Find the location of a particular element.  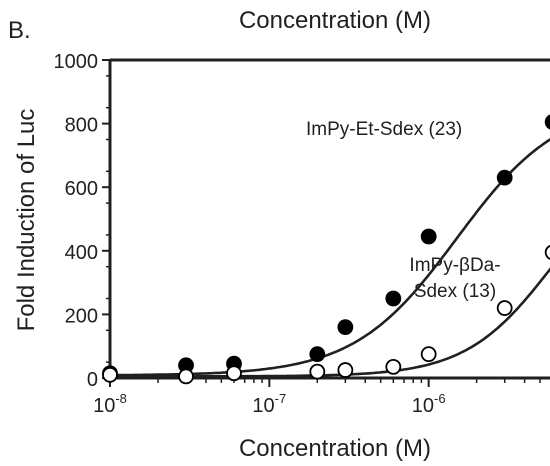

panel-label: B. is located at coordinates (19, 30).